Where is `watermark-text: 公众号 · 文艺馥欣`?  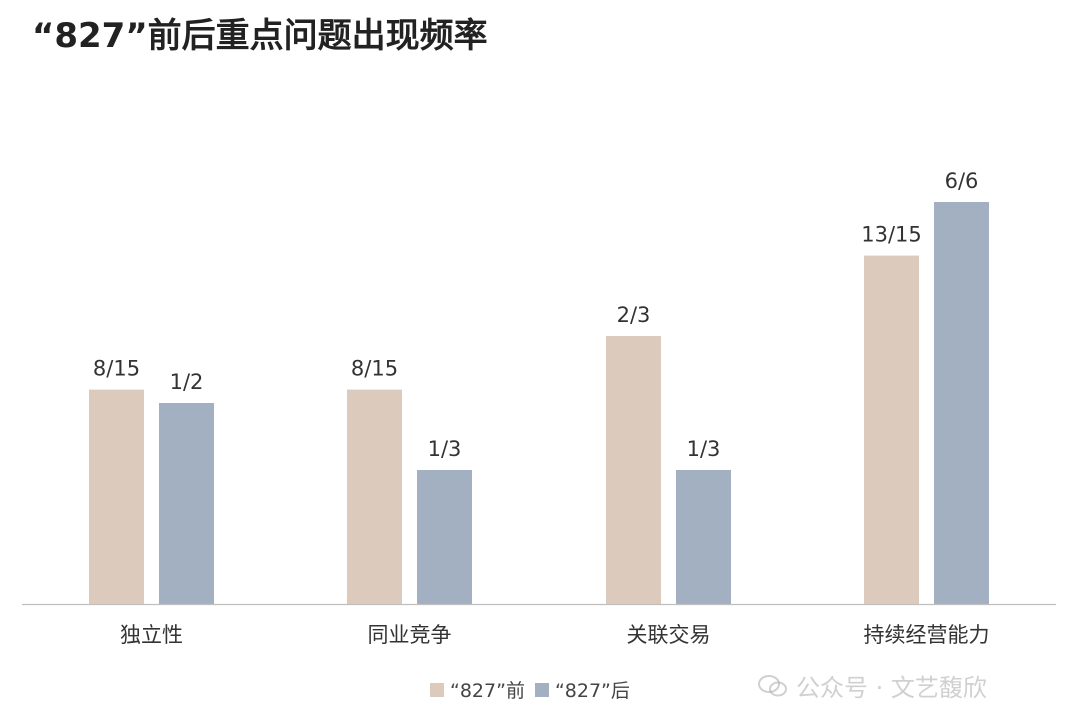 watermark-text: 公众号 · 文艺馥欣 is located at coordinates (891, 688).